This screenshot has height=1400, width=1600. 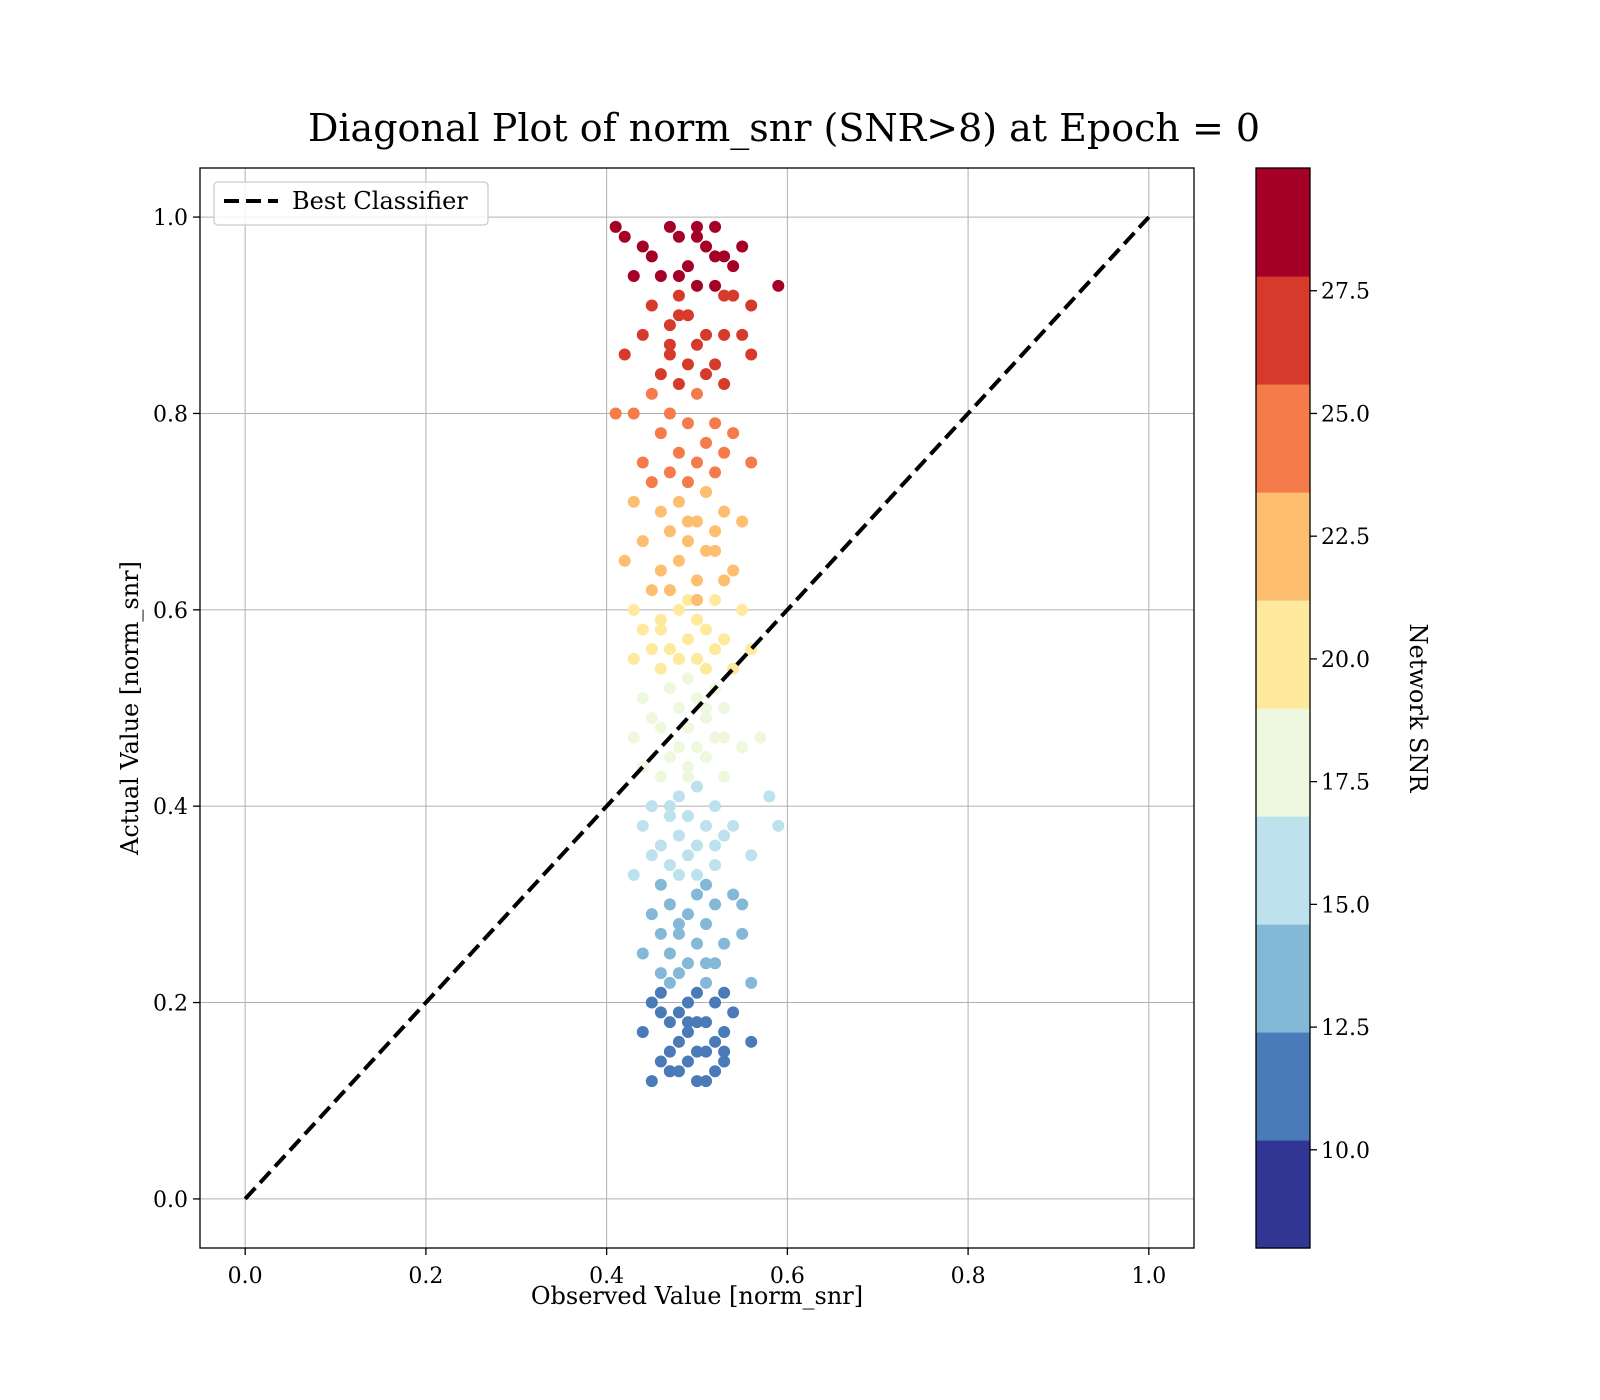 What do you see at coordinates (170, 218) in the screenshot?
I see `y-tick-label: 1.0` at bounding box center [170, 218].